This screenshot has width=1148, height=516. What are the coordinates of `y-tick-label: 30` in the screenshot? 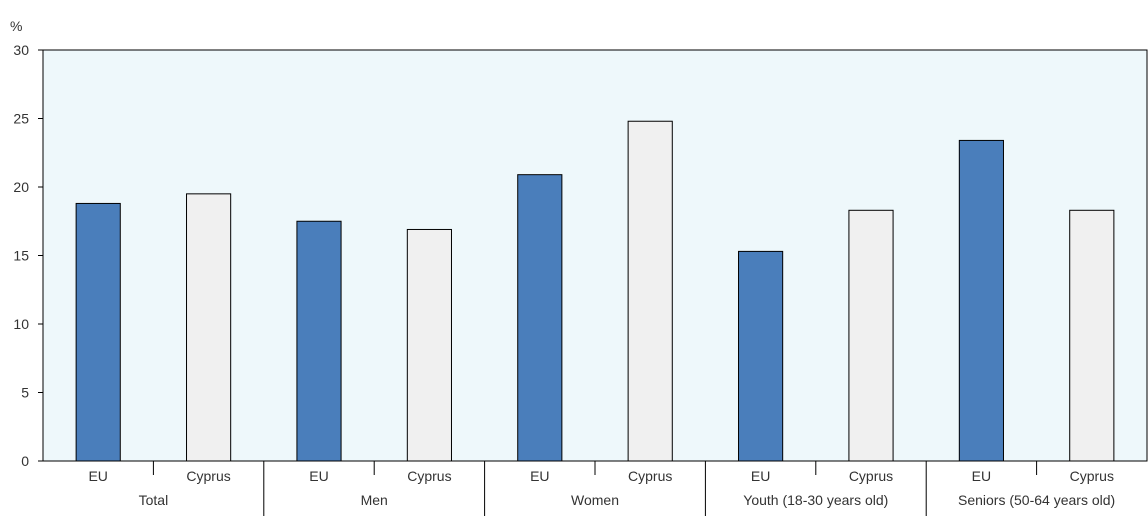 It's located at (21, 50).